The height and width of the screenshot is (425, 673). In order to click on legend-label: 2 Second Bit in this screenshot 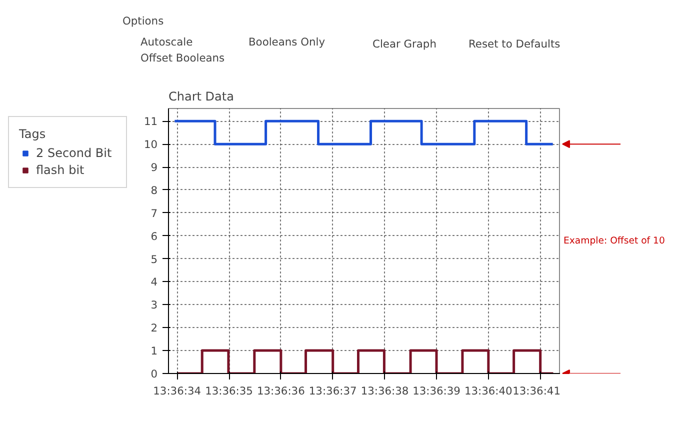, I will do `click(74, 153)`.